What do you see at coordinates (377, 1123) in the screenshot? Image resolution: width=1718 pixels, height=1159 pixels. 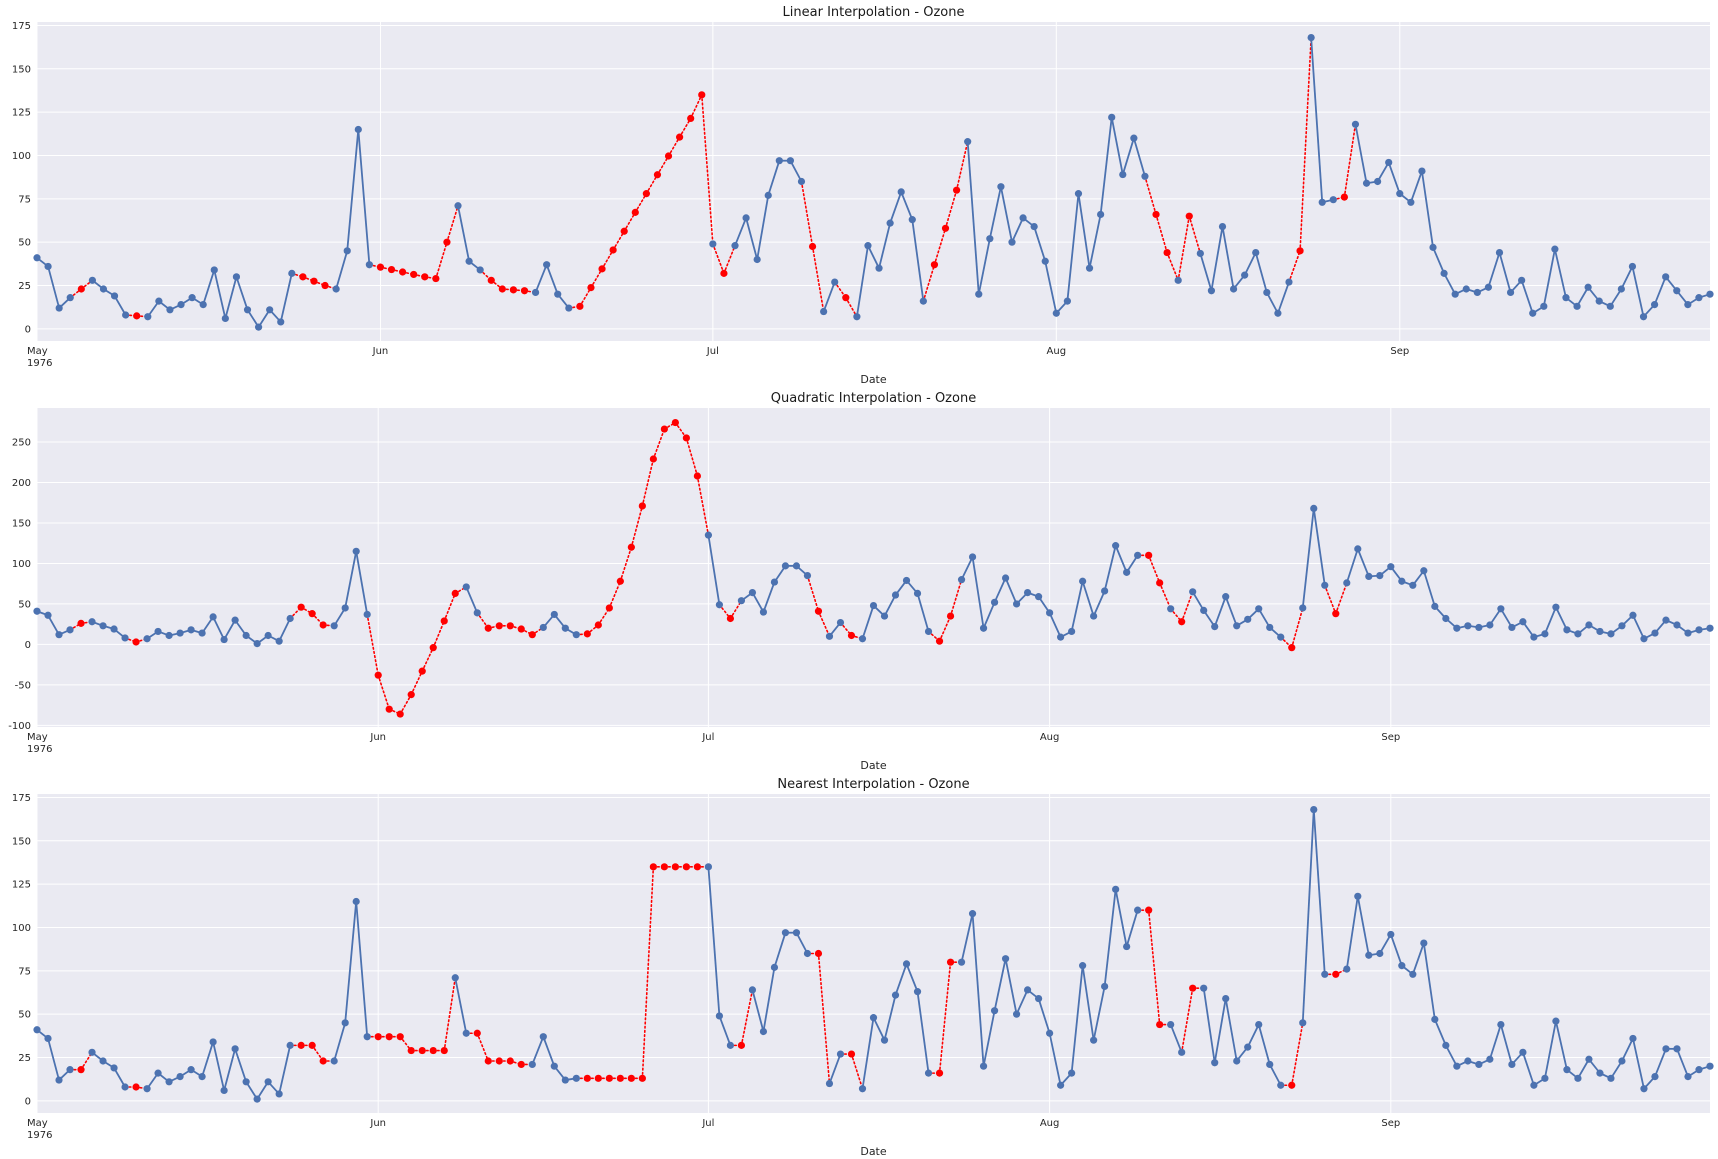 I see `x-tick-label: Jun` at bounding box center [377, 1123].